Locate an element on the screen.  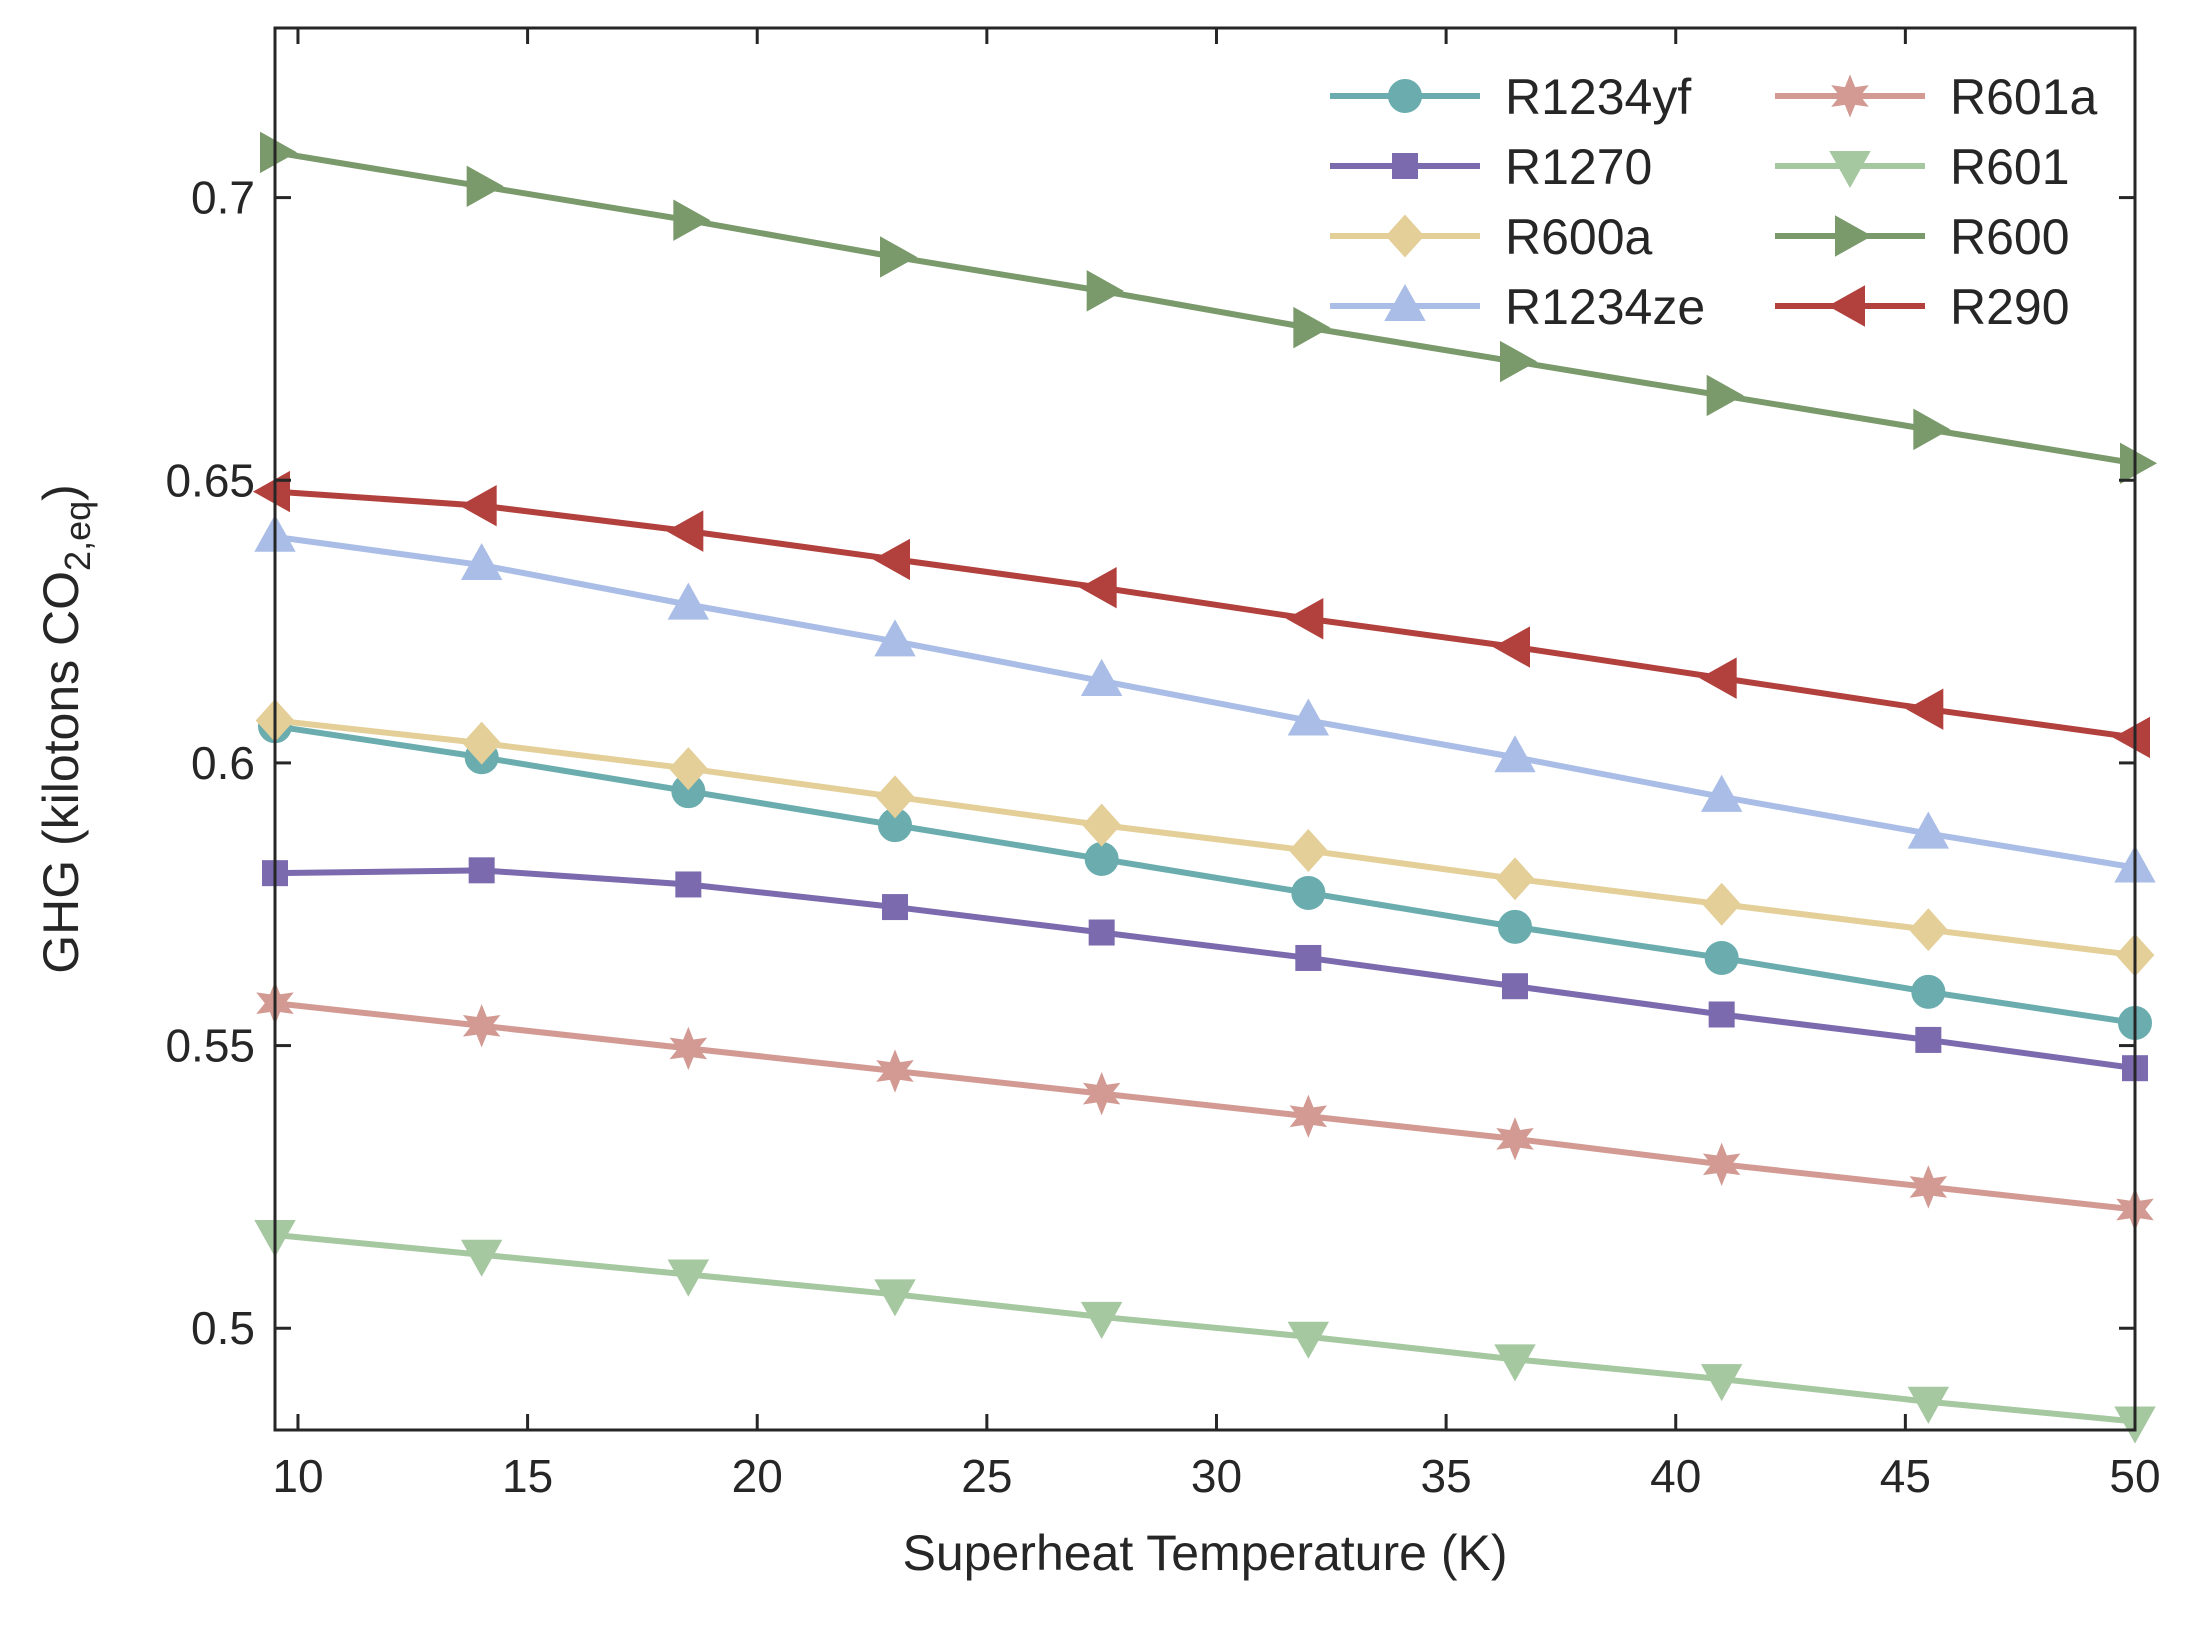
x-axis-label: Superheat Temperature (K) is located at coordinates (1205, 1553).